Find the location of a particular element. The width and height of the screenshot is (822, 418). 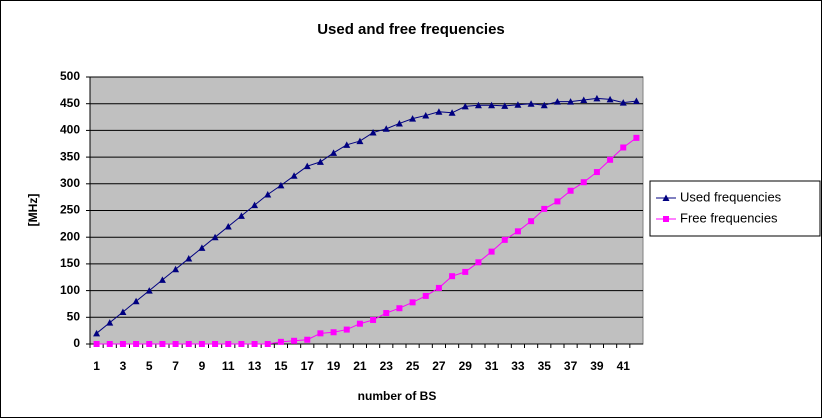

y-tick-label: 400 is located at coordinates (70, 130).